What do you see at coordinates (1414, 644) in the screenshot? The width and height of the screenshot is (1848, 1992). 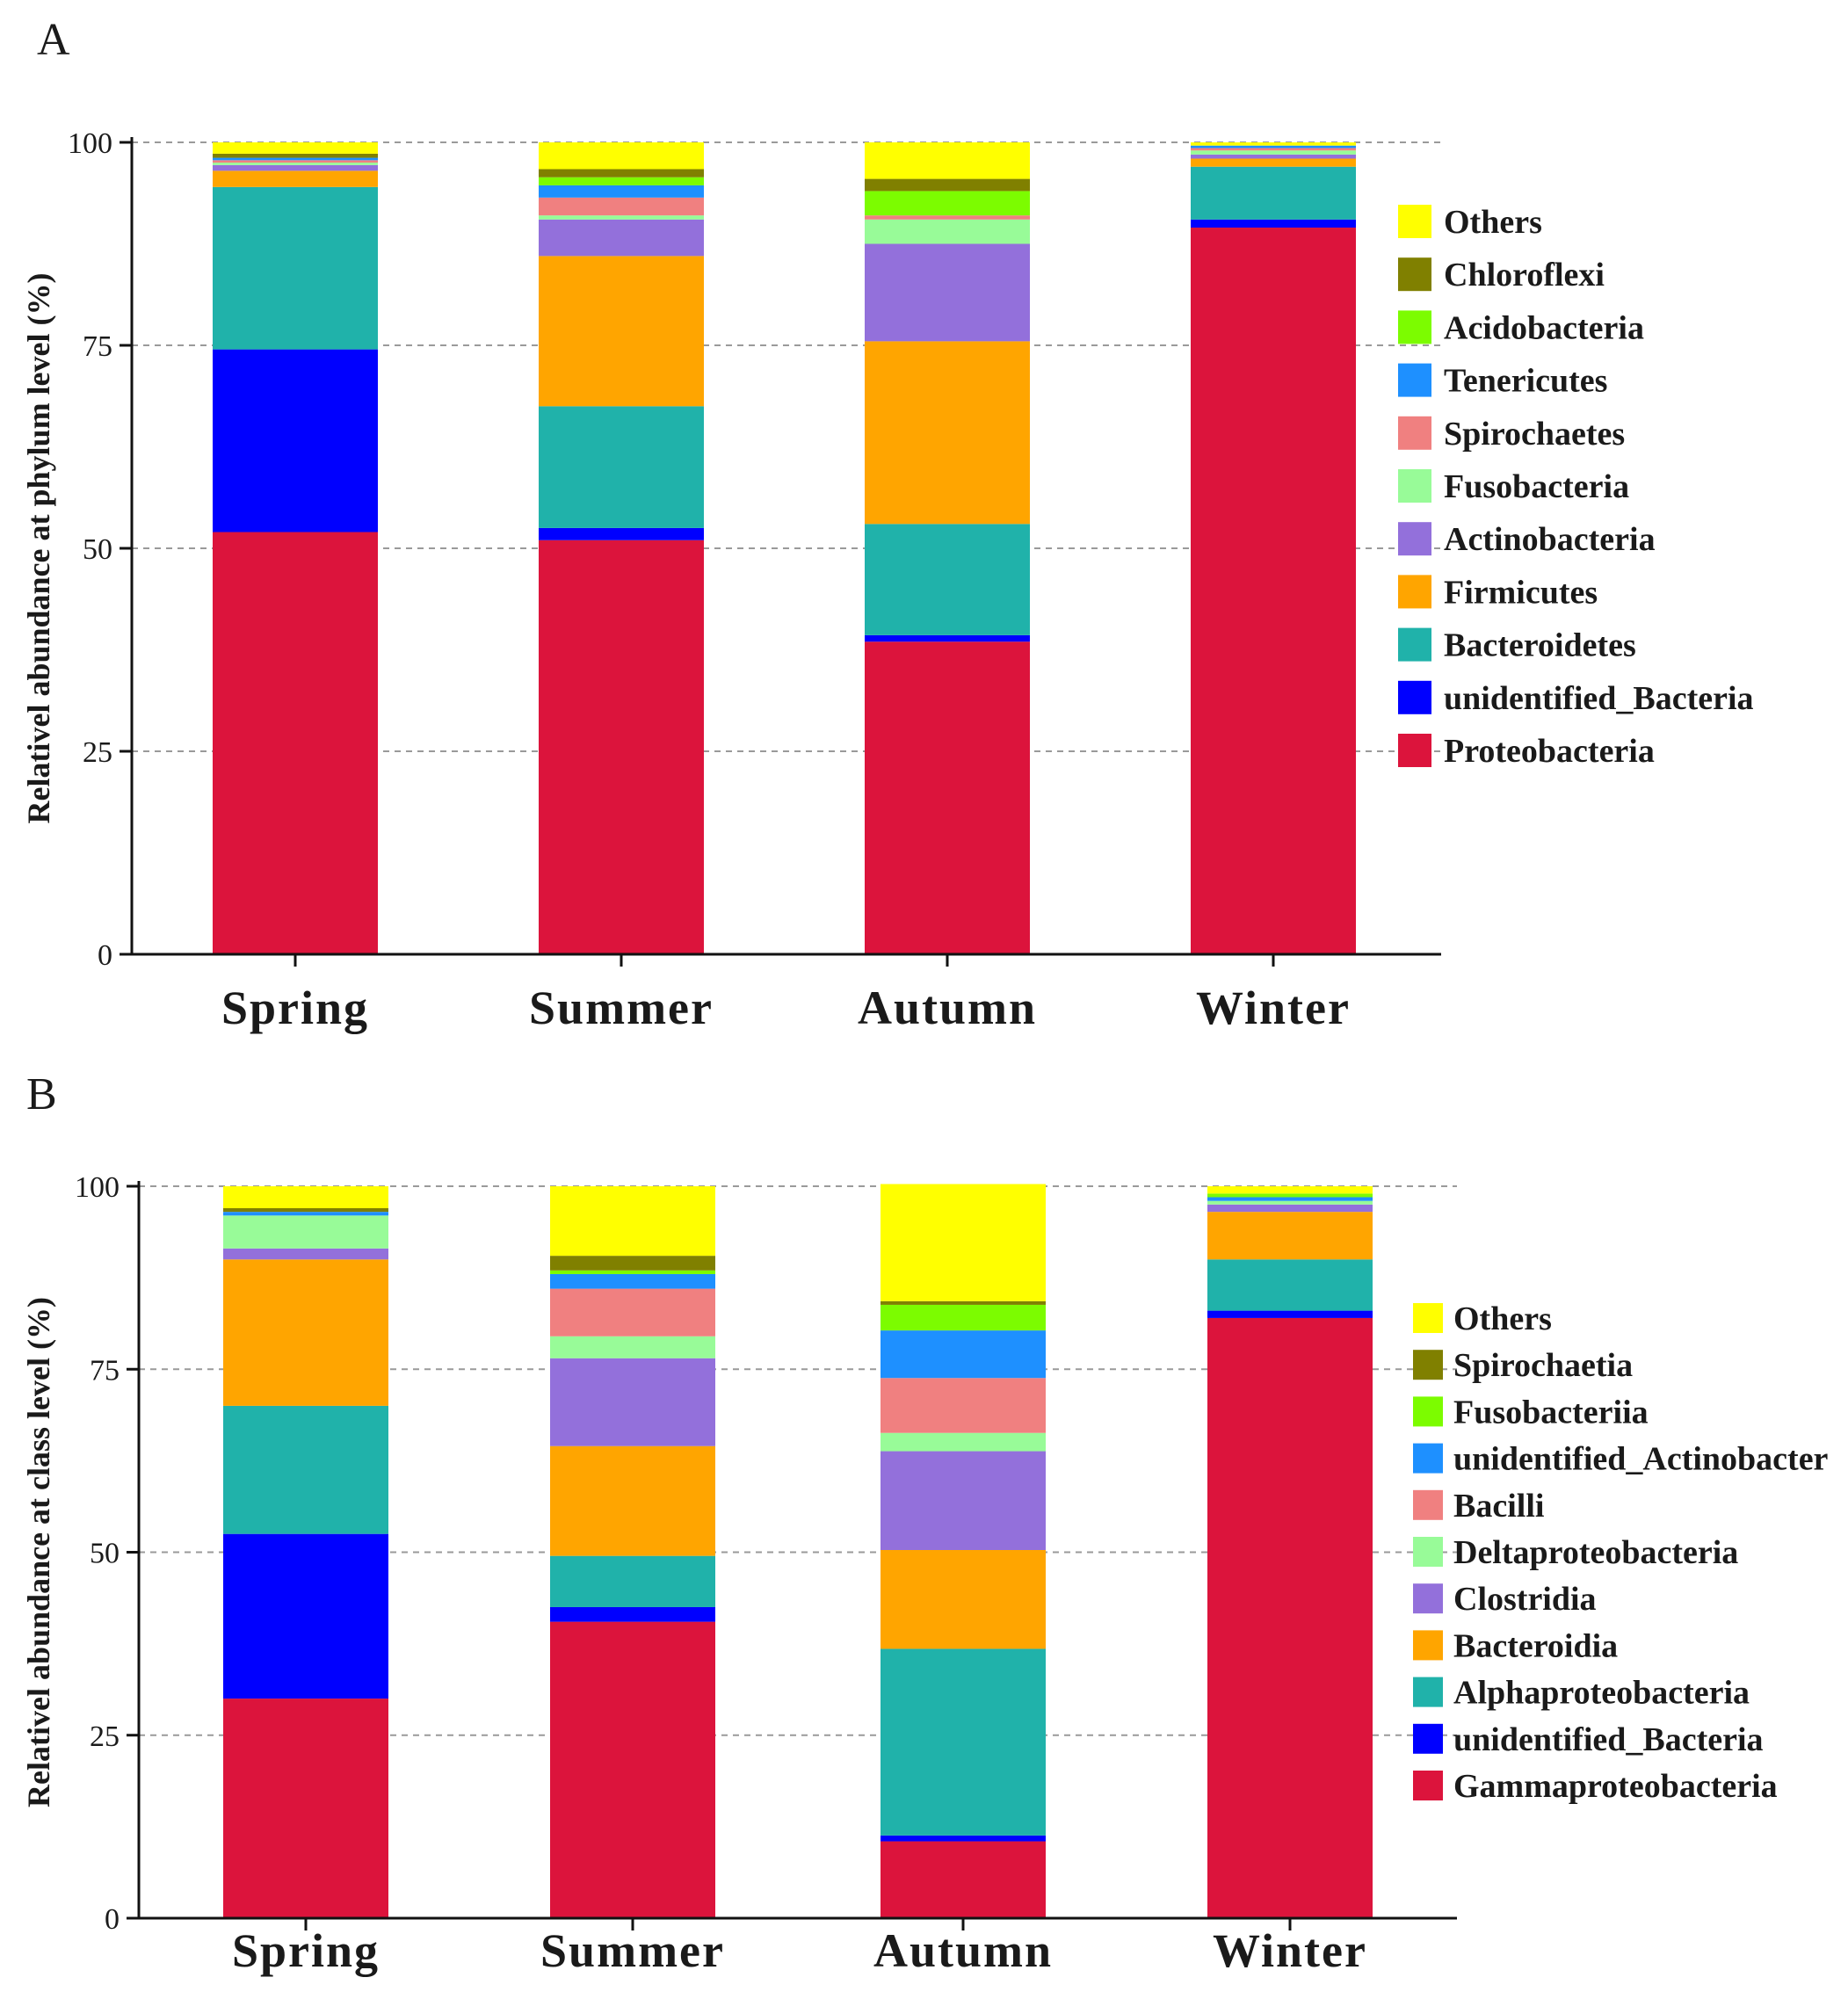 I see `legend-swatch-bacteroidetes` at bounding box center [1414, 644].